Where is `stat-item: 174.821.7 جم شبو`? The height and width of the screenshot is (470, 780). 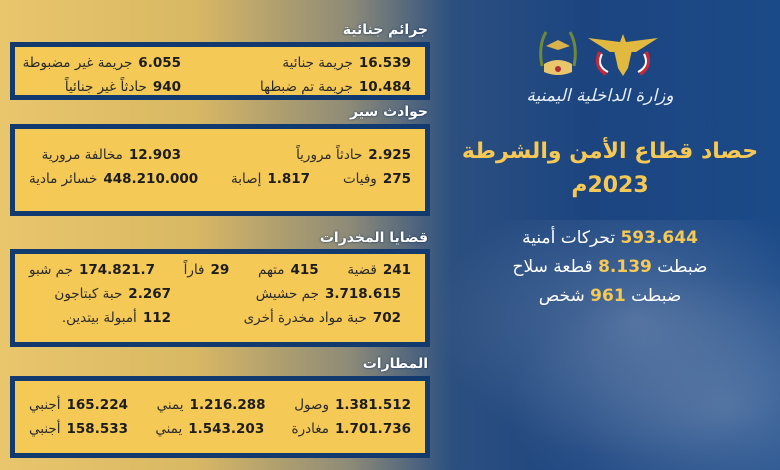 stat-item: 174.821.7 جم شبو is located at coordinates (92, 270).